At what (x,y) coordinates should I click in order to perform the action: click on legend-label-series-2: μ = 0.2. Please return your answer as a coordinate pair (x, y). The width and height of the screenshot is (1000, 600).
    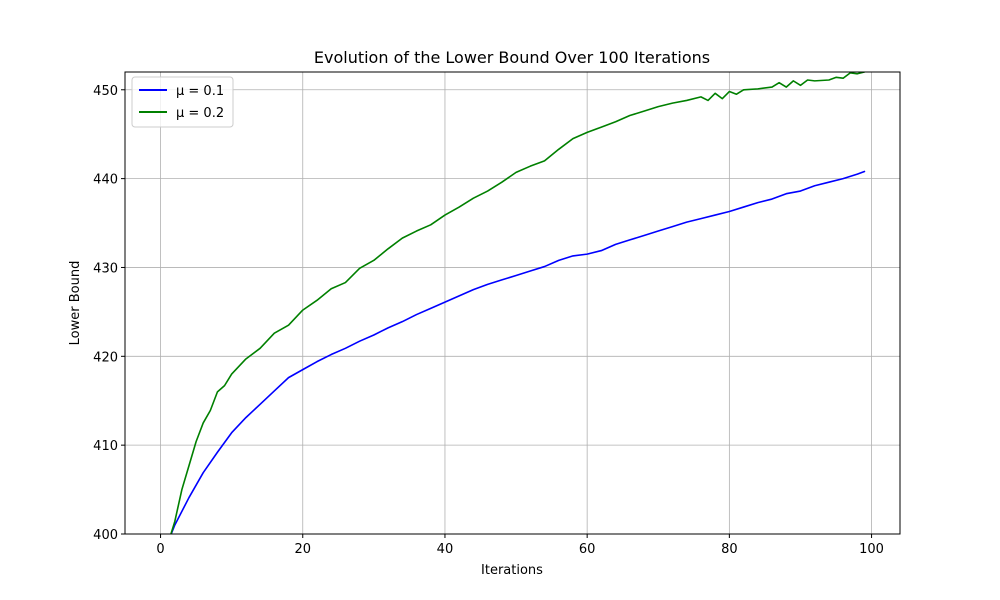
    Looking at the image, I should click on (200, 113).